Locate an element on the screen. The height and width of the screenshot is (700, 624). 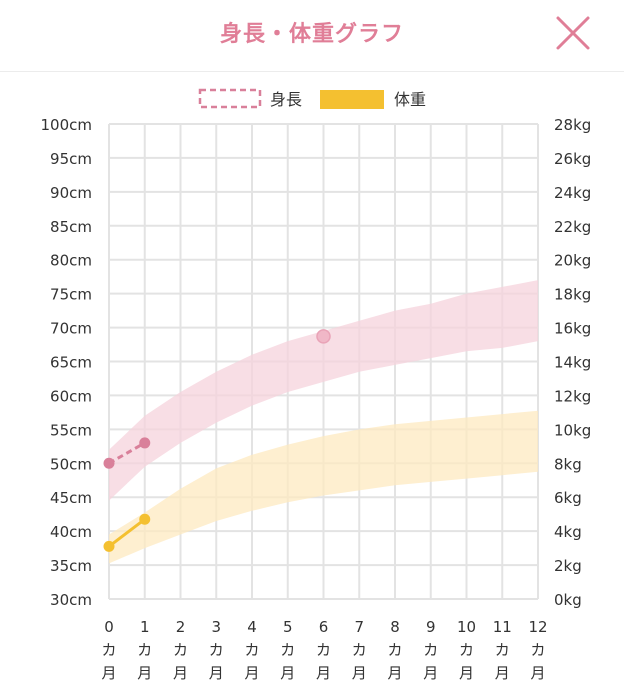
x-tick-label-3: 3 is located at coordinates (216, 627).